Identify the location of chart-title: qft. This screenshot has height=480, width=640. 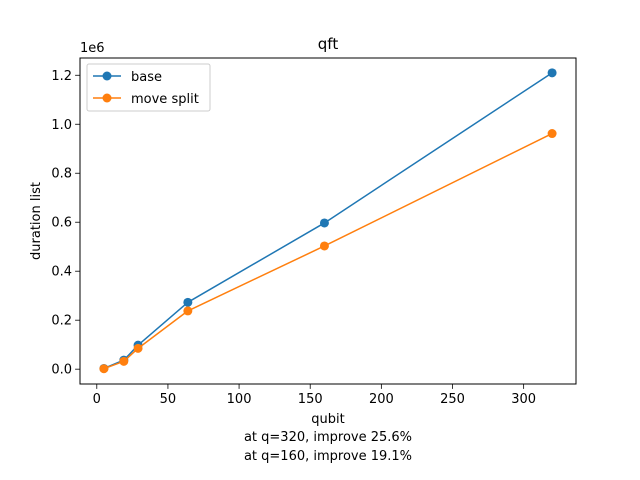
(328, 44).